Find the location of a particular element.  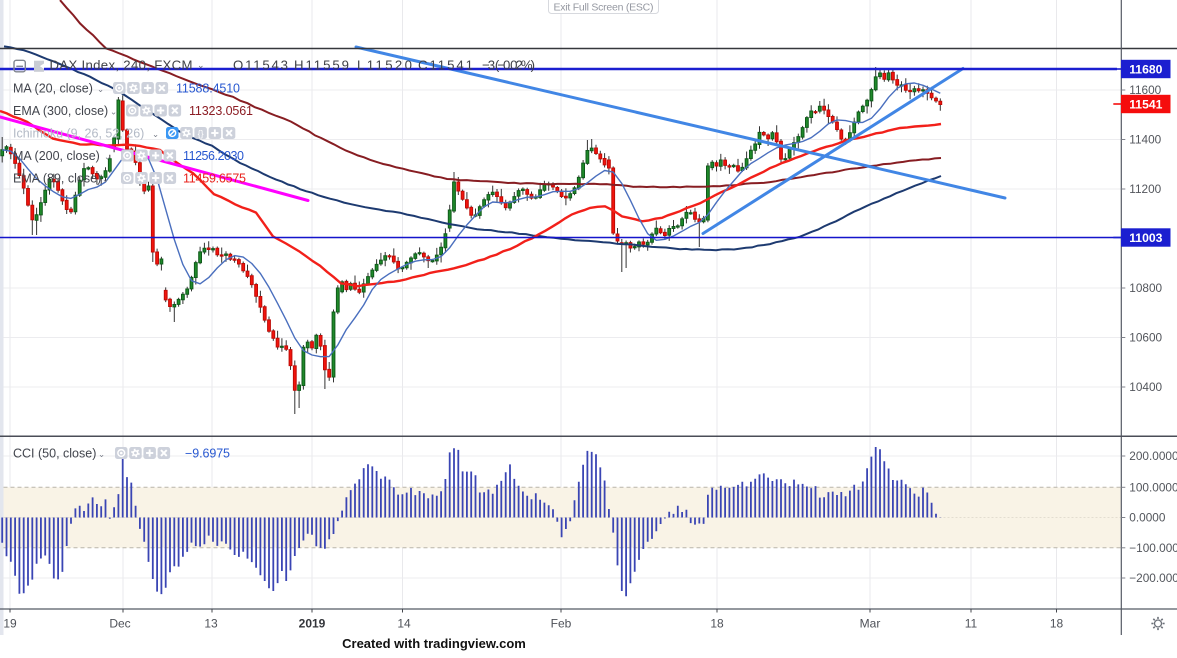

svg-text: 11588.4510 is located at coordinates (208, 89).